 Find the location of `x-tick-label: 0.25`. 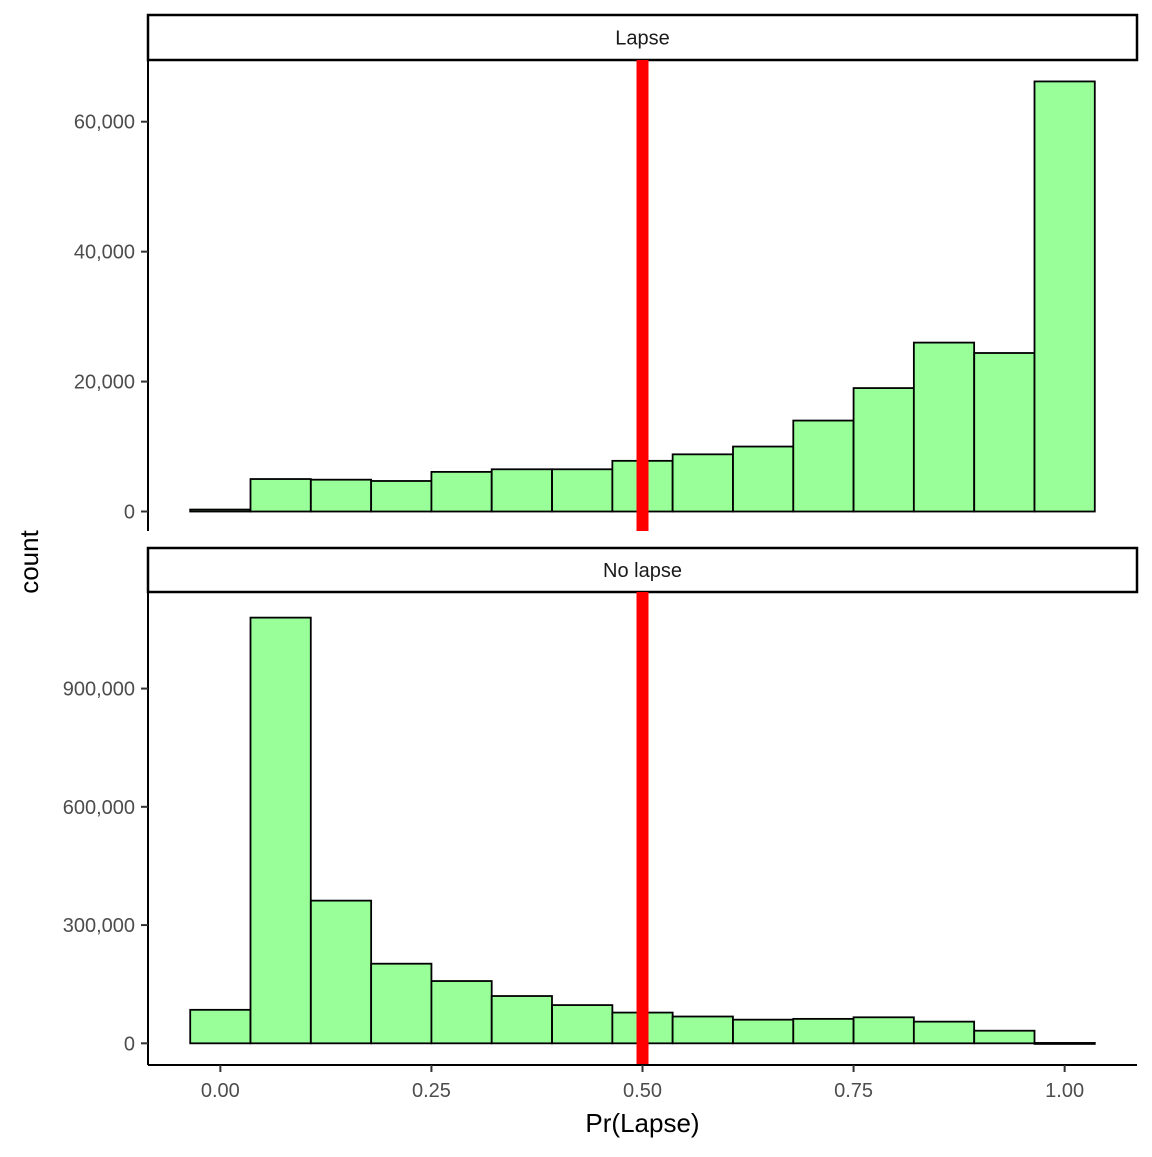

x-tick-label: 0.25 is located at coordinates (431, 1091).